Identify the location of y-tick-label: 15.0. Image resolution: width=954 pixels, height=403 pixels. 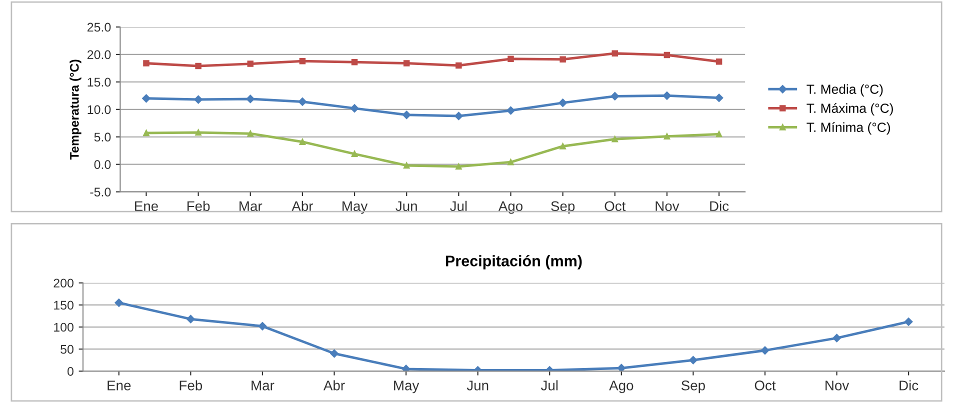
(99, 82).